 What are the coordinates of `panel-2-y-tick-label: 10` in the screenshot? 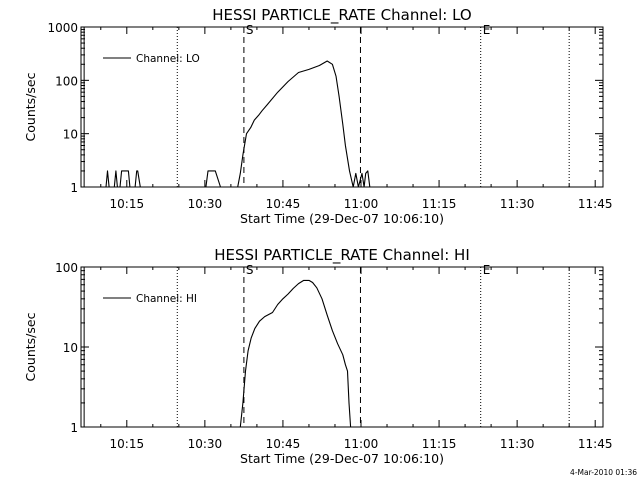 It's located at (70, 348).